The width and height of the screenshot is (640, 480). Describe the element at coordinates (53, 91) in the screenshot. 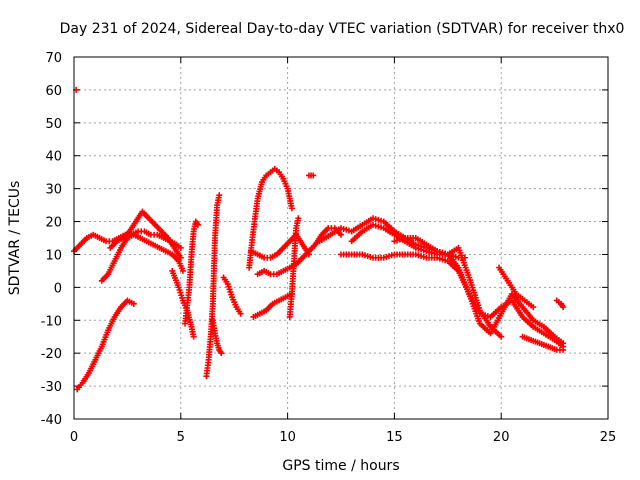

I see `y-tick-label: 60` at that location.